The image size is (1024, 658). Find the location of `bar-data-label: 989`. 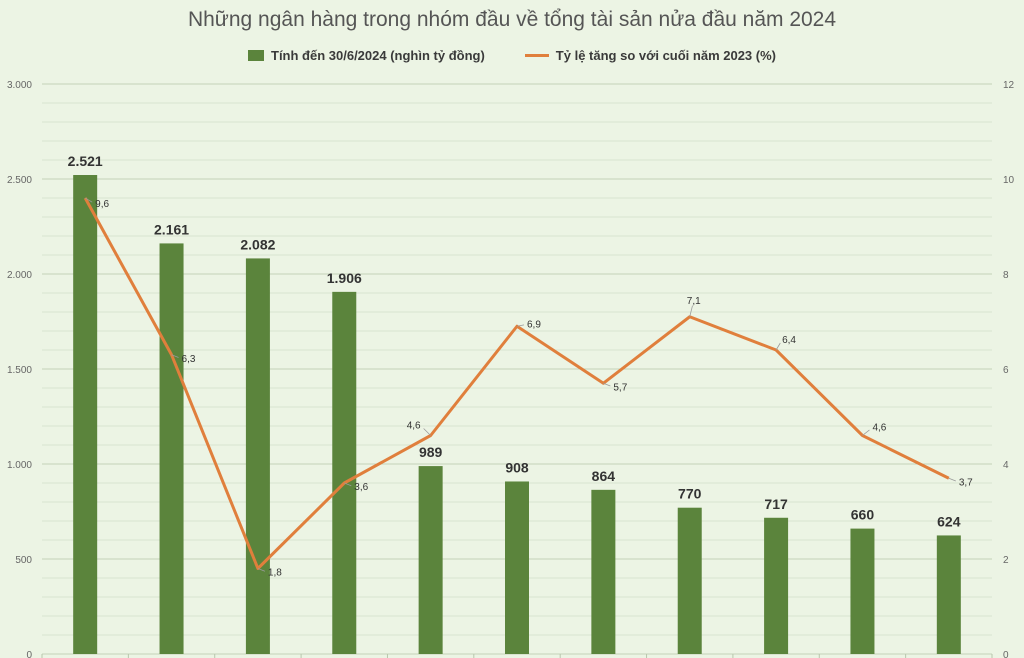

bar-data-label: 989 is located at coordinates (431, 452).